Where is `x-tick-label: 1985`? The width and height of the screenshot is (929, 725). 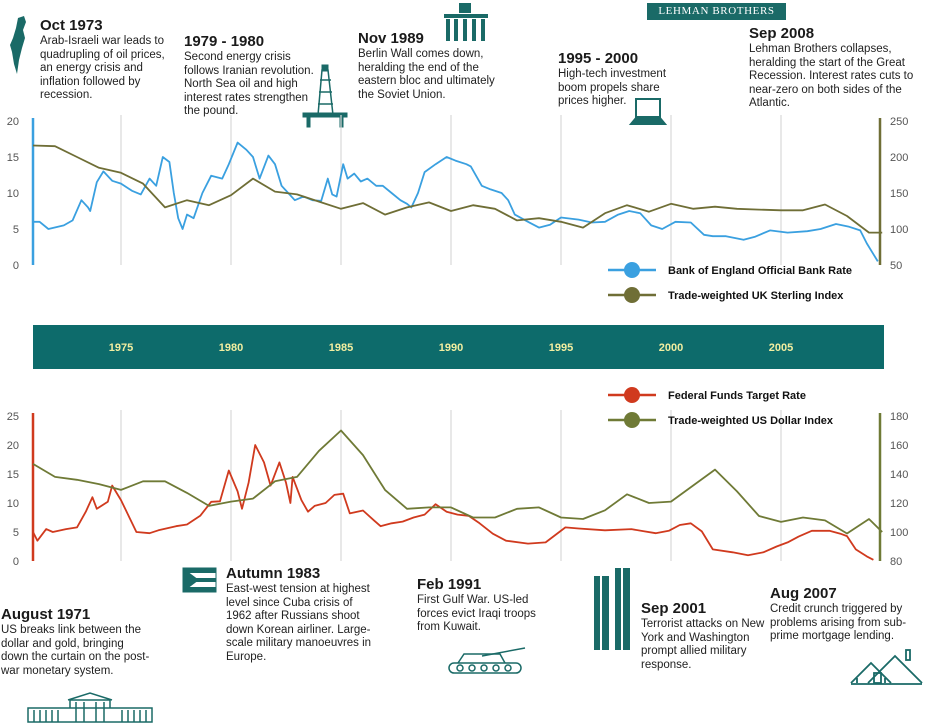 x-tick-label: 1985 is located at coordinates (341, 348).